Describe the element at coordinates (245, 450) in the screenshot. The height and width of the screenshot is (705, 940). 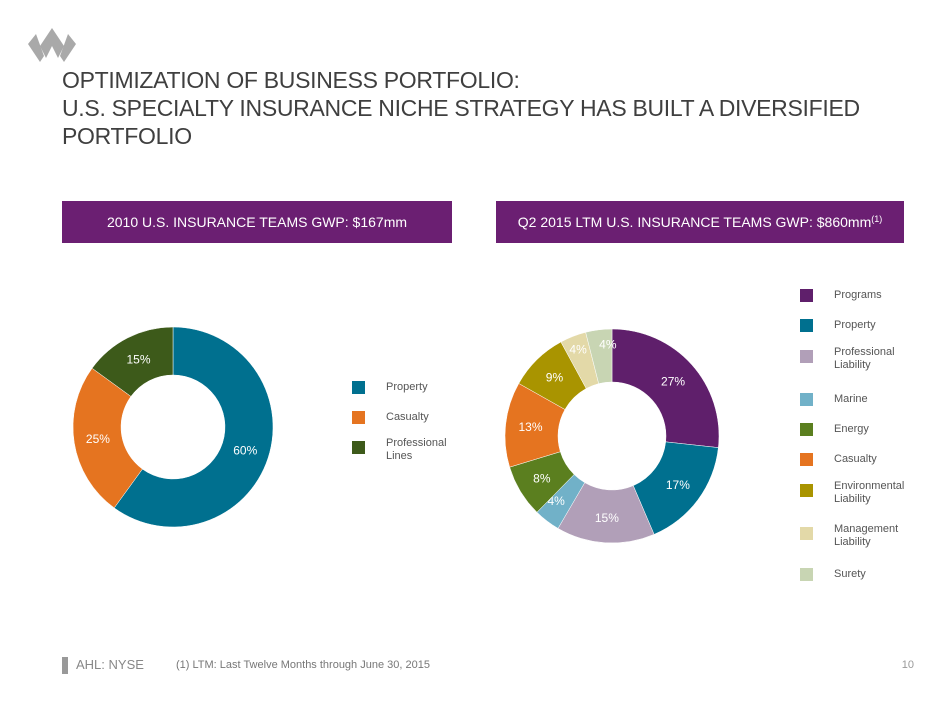
I see `donut-label-property: 60%` at that location.